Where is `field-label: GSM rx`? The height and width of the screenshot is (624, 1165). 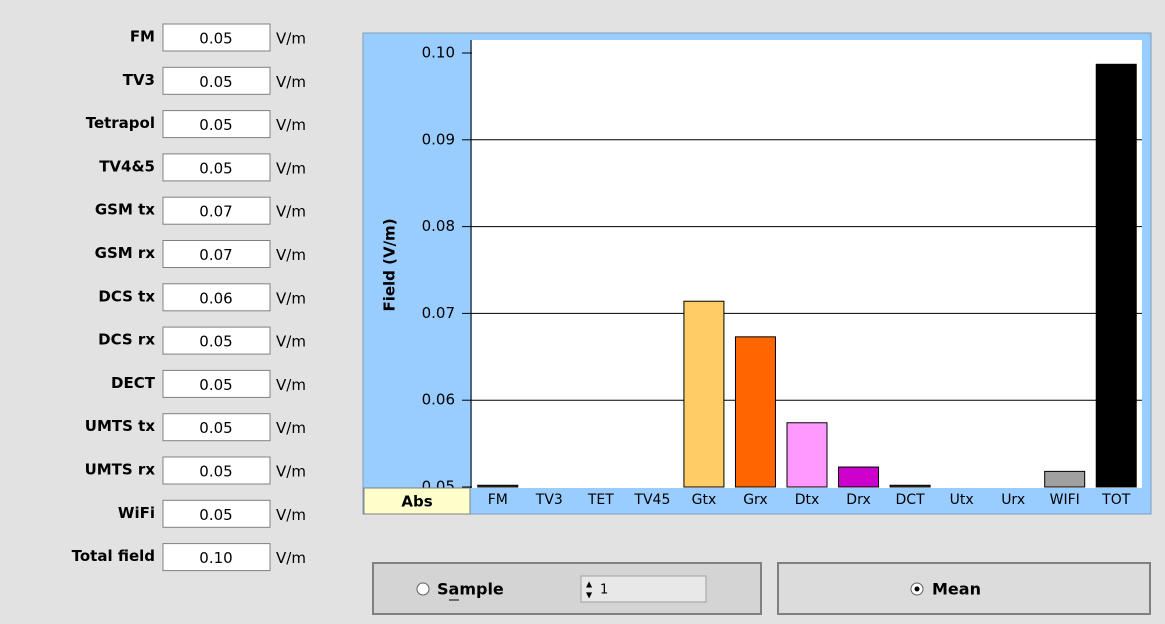 field-label: GSM rx is located at coordinates (125, 253).